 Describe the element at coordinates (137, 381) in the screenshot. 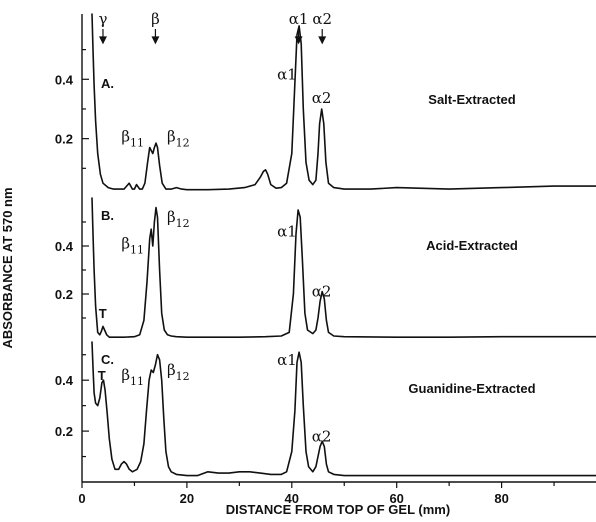

I see `panel-2-peak-label-1-subscript: 11` at that location.